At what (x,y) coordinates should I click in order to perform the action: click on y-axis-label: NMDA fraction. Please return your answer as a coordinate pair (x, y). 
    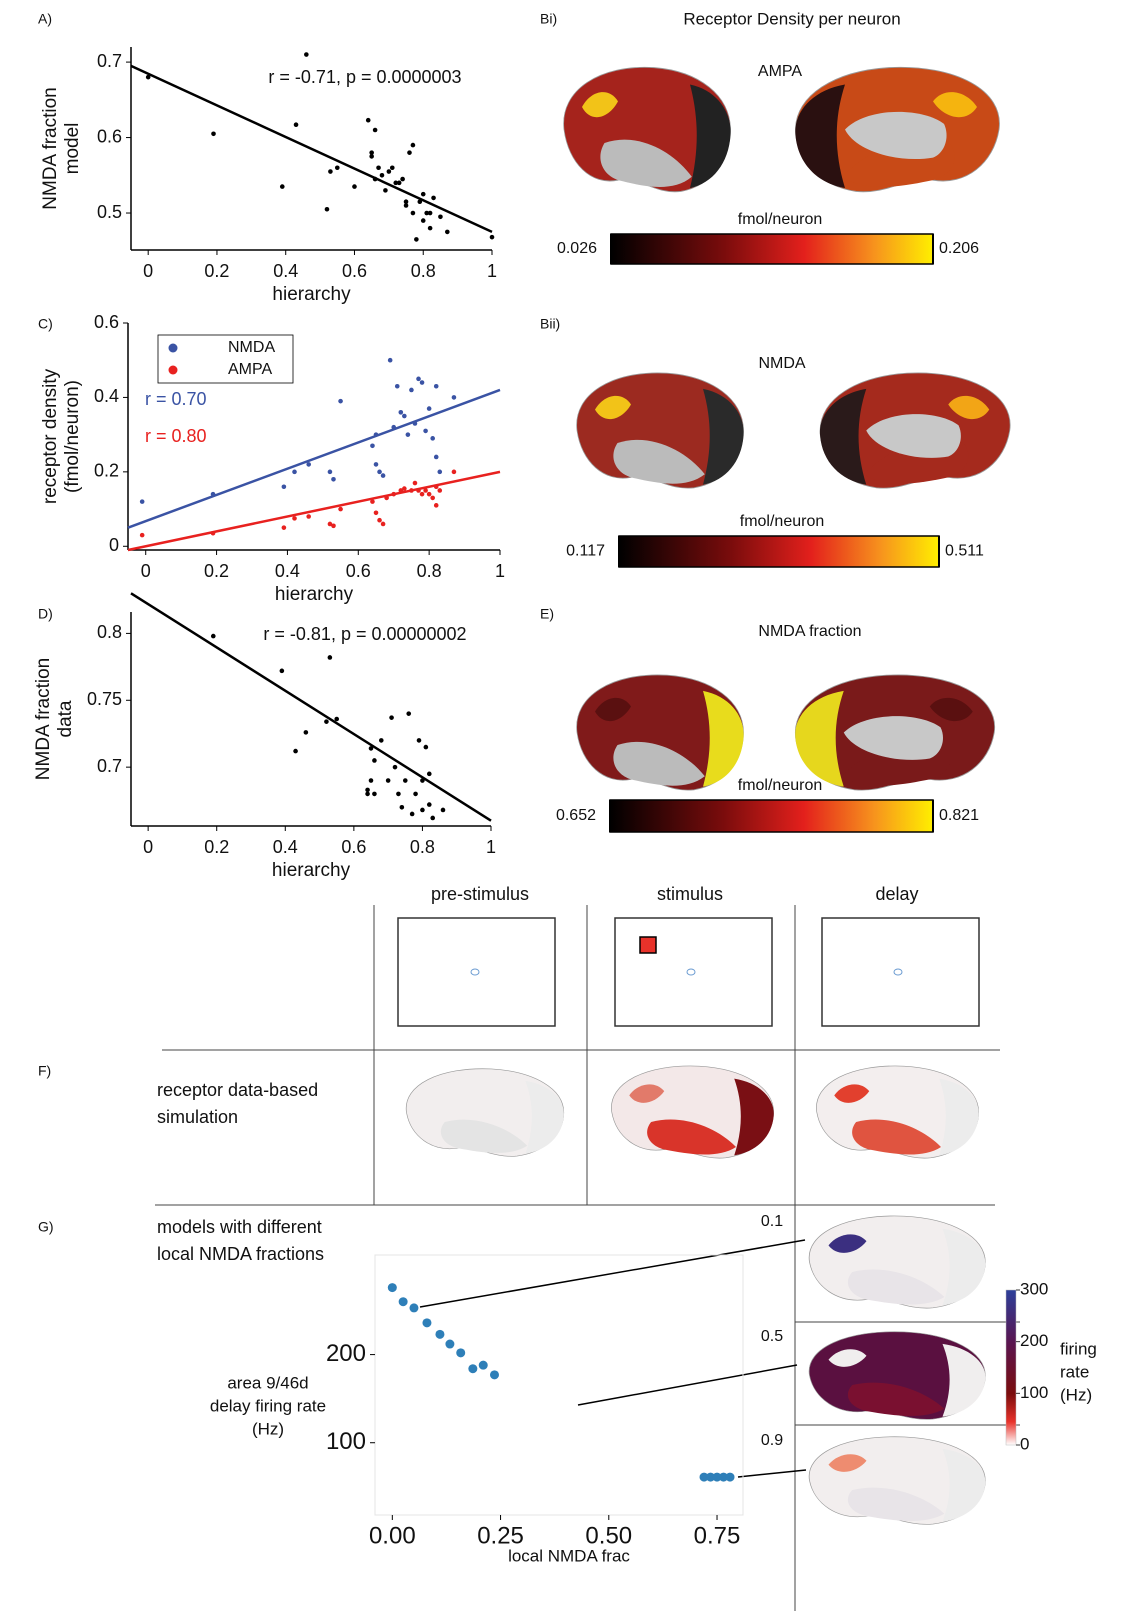
    Looking at the image, I should click on (50, 148).